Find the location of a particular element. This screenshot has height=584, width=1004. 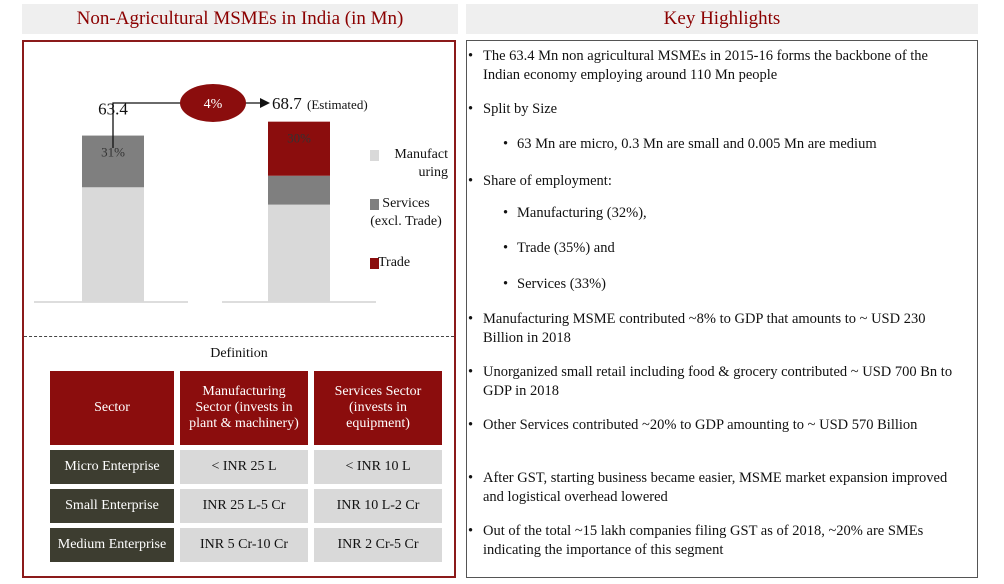

legend-label-0: Manufact uring is located at coordinates (421, 163).